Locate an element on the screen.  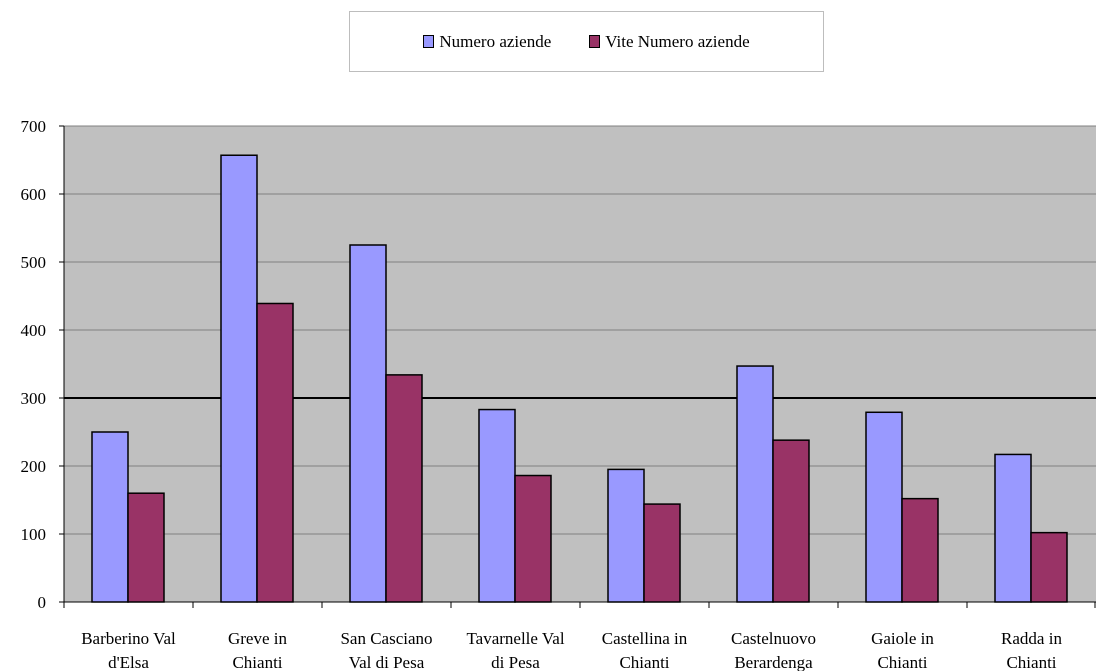
legend-label-vite-numero-aziende: Vite Numero aziende is located at coordinates (677, 41).